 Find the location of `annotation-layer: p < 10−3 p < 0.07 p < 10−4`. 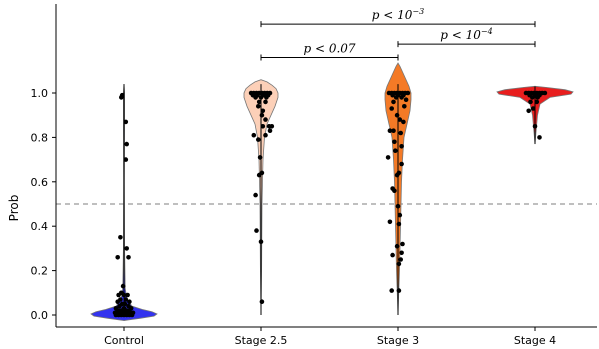

annotation-layer: p < 10−3 p < 0.07 p < 10−4 is located at coordinates (398, 34).